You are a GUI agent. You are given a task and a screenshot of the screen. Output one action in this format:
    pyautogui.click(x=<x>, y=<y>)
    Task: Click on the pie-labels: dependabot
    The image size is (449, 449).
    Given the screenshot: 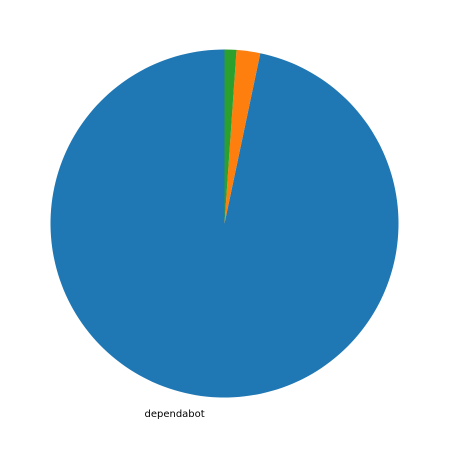 What is the action you would take?
    pyautogui.click(x=174, y=414)
    